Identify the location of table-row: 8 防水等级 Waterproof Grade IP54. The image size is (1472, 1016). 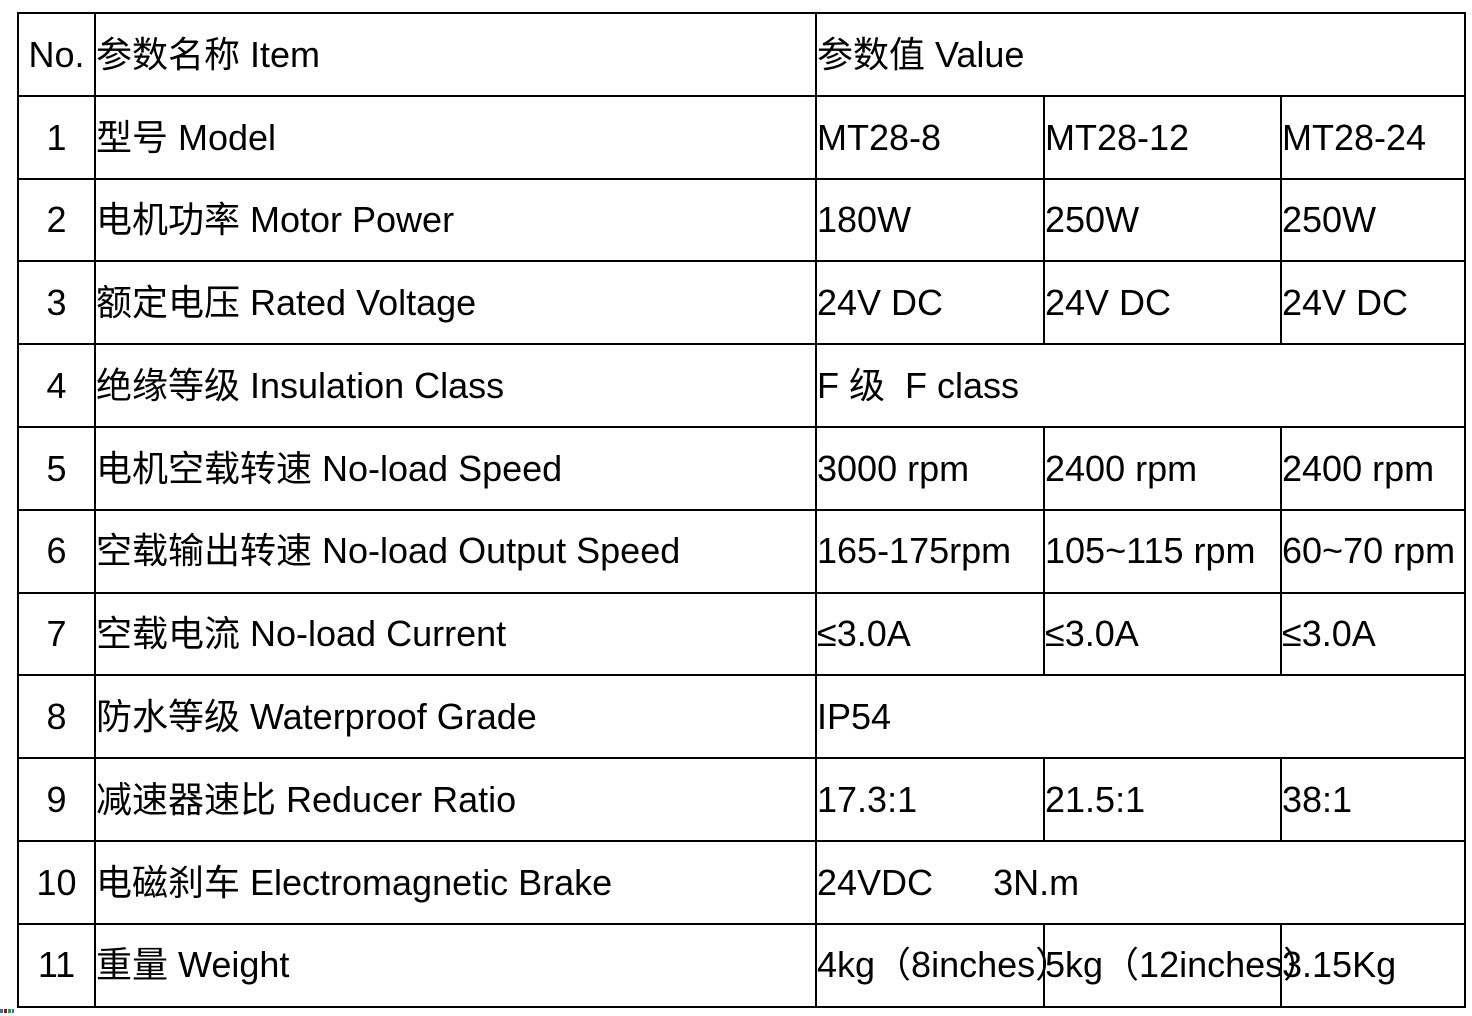
(742, 717).